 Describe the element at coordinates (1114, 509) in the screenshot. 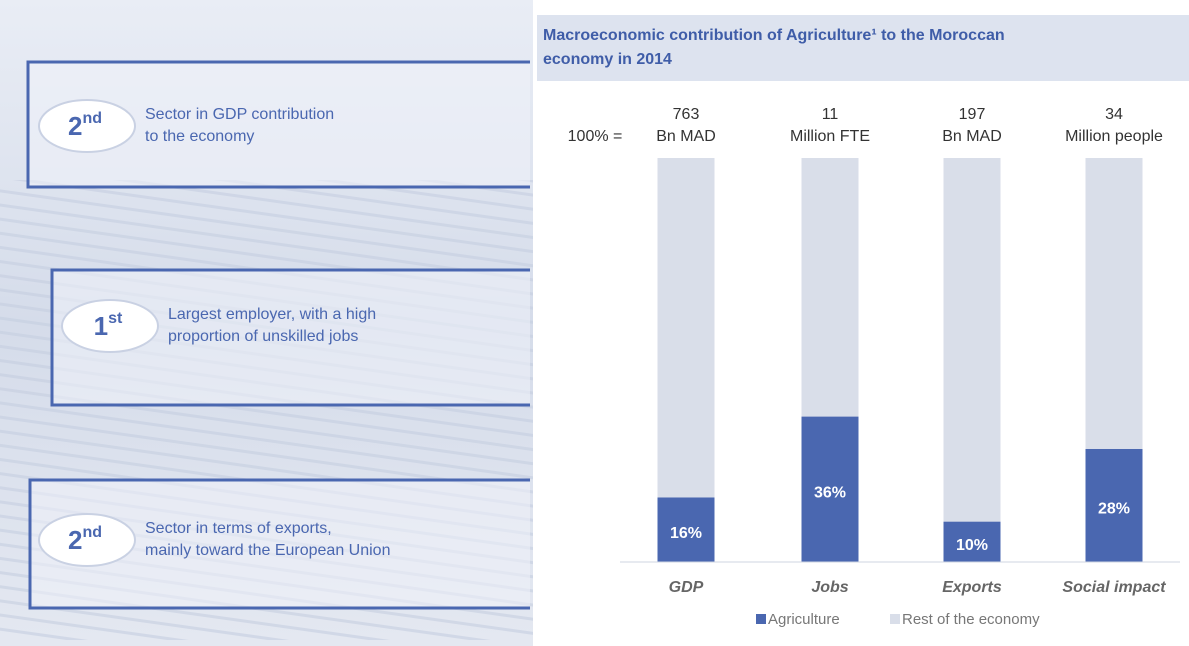

I see `value-label: 28%` at that location.